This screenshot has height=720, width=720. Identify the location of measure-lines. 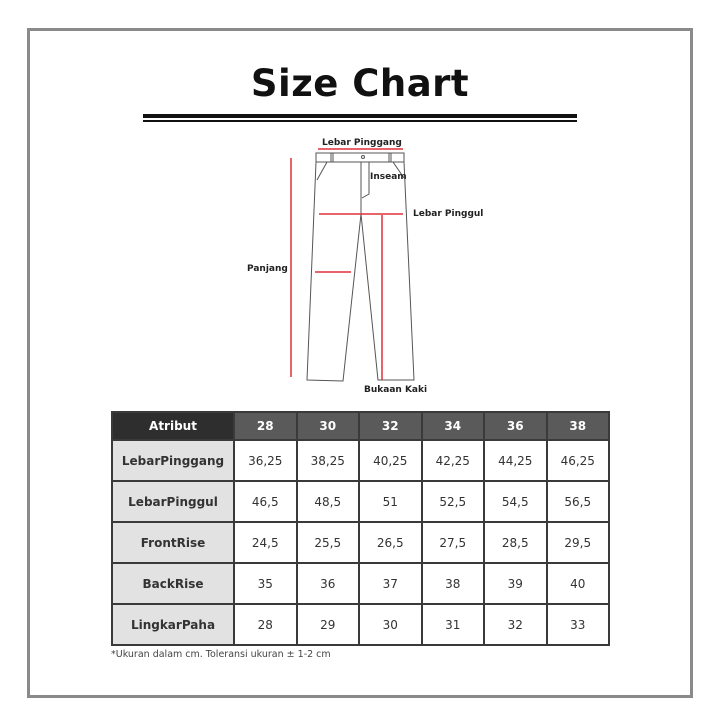
(346, 264).